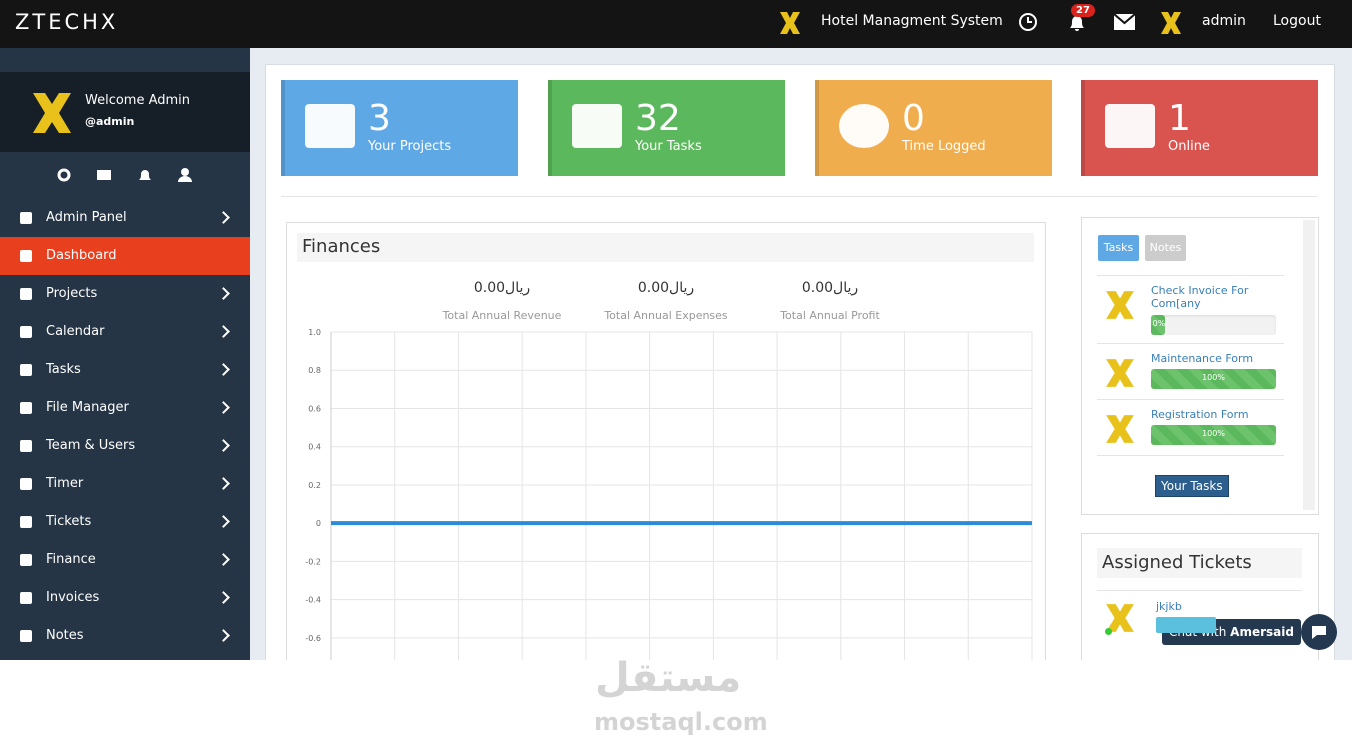 The width and height of the screenshot is (1352, 755). I want to click on watermark-latin: mostaql.com, so click(681, 722).